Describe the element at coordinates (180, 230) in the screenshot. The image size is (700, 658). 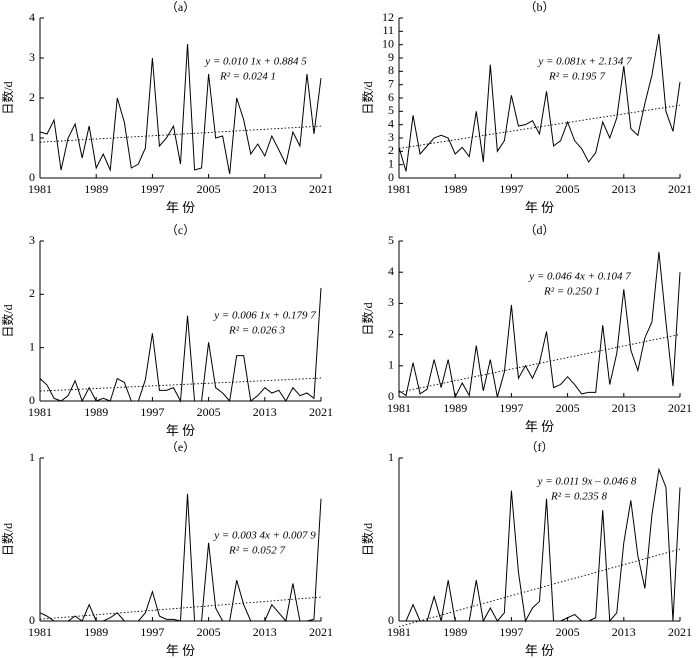
I see `panel-label: （c）` at that location.